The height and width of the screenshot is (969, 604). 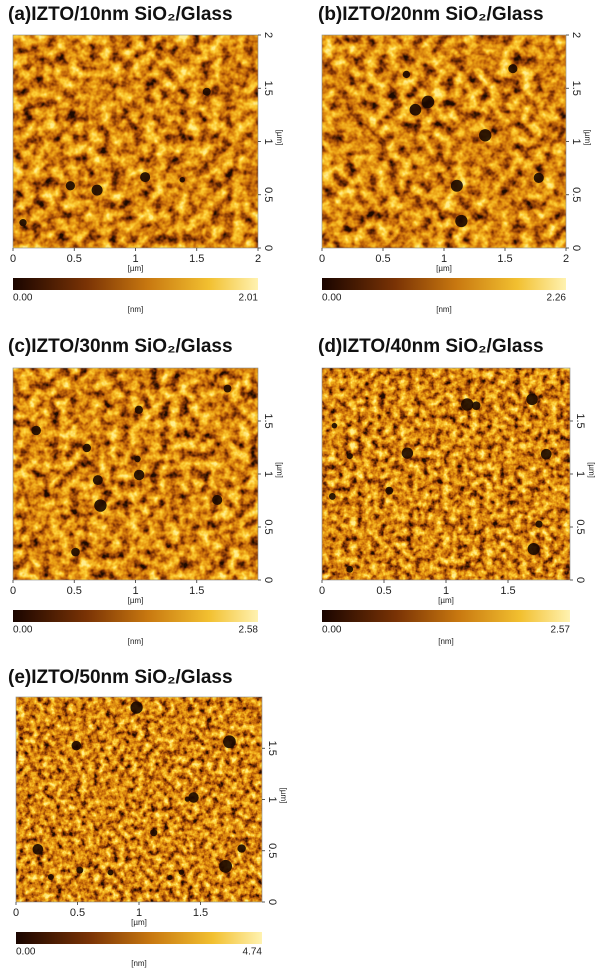 What do you see at coordinates (431, 14) in the screenshot?
I see `panel-title: (b)IZTO/20nm SiO₂/Glass` at bounding box center [431, 14].